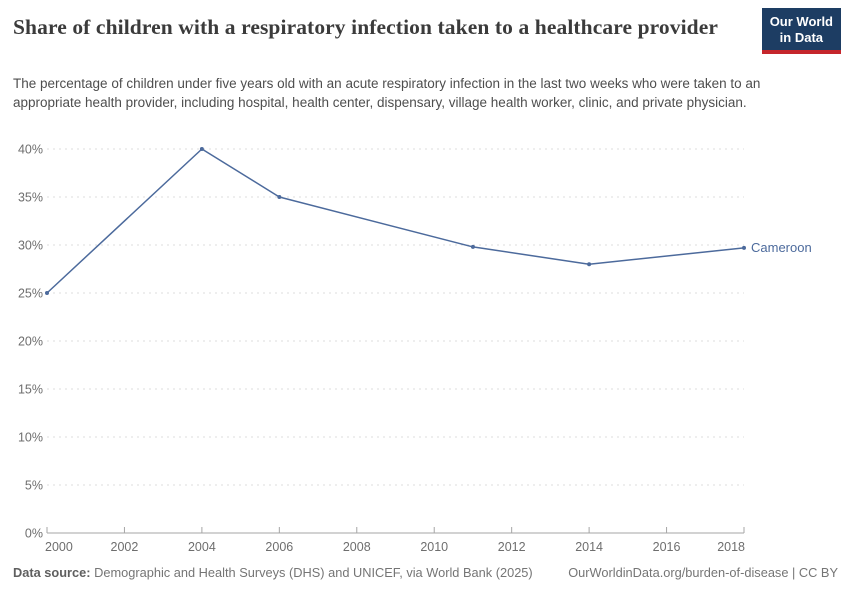  What do you see at coordinates (30, 438) in the screenshot?
I see `y-tick-label: 10%` at bounding box center [30, 438].